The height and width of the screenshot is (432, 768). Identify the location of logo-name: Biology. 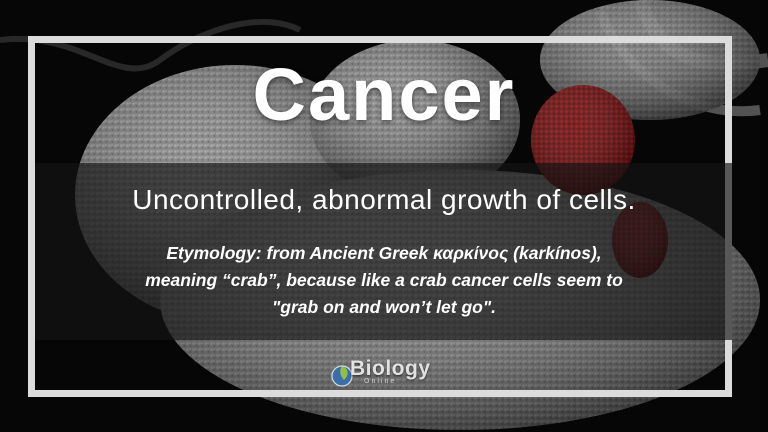
(390, 368).